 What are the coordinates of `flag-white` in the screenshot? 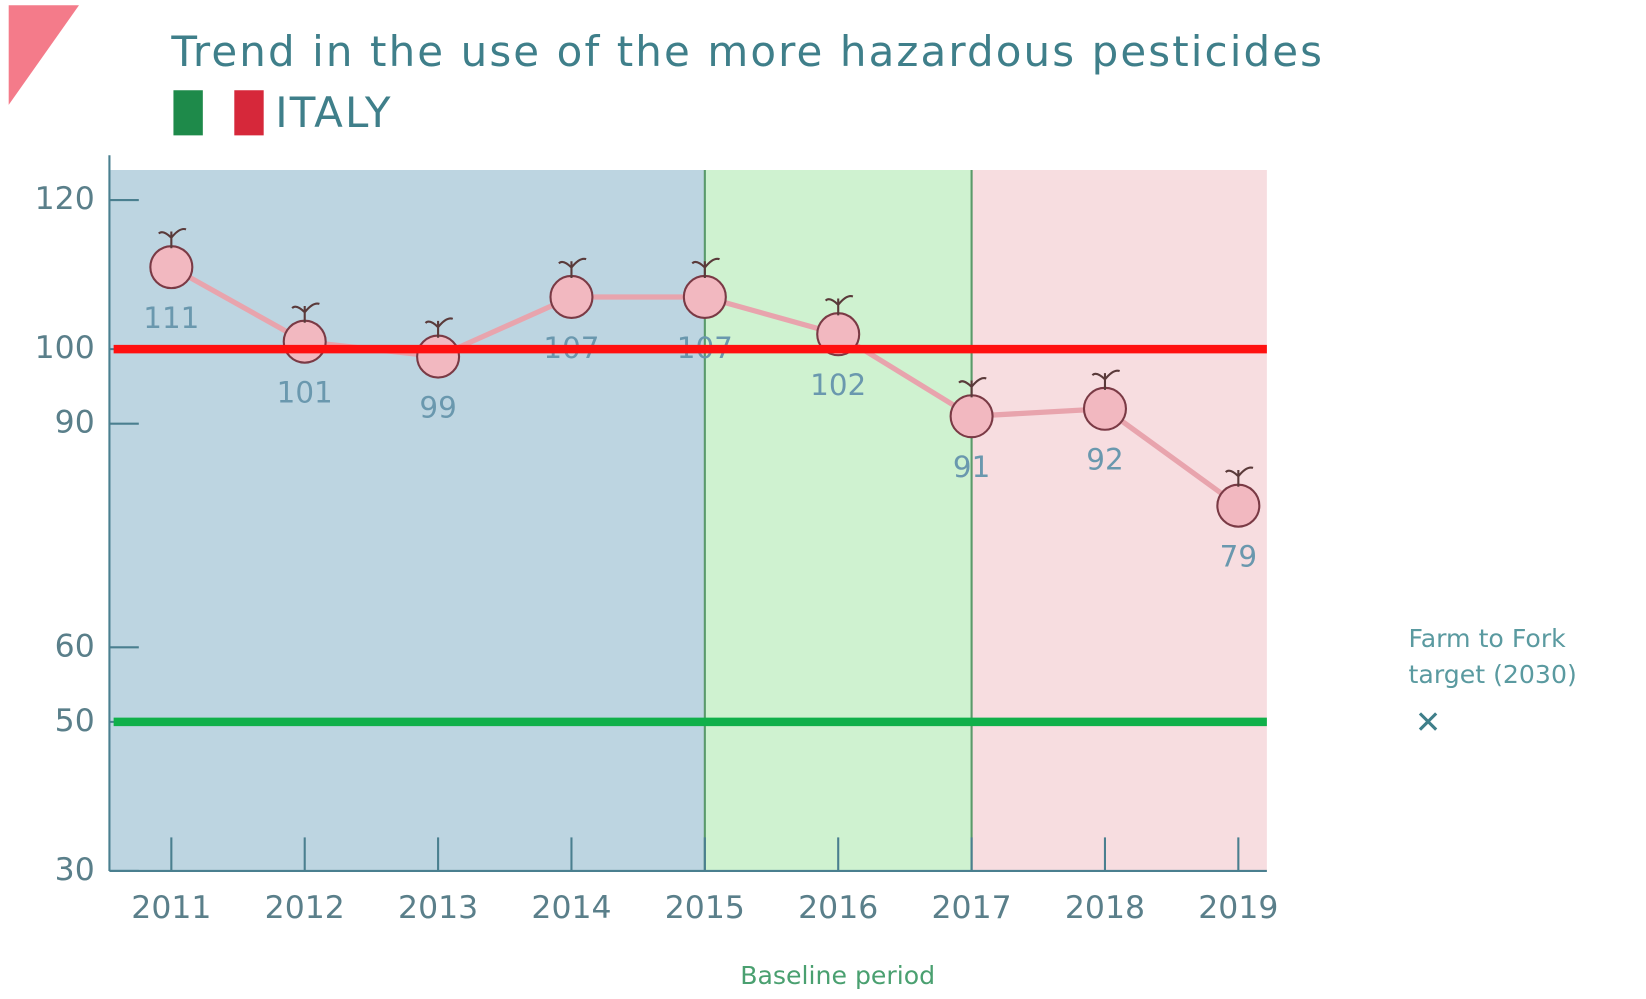 It's located at (218, 113).